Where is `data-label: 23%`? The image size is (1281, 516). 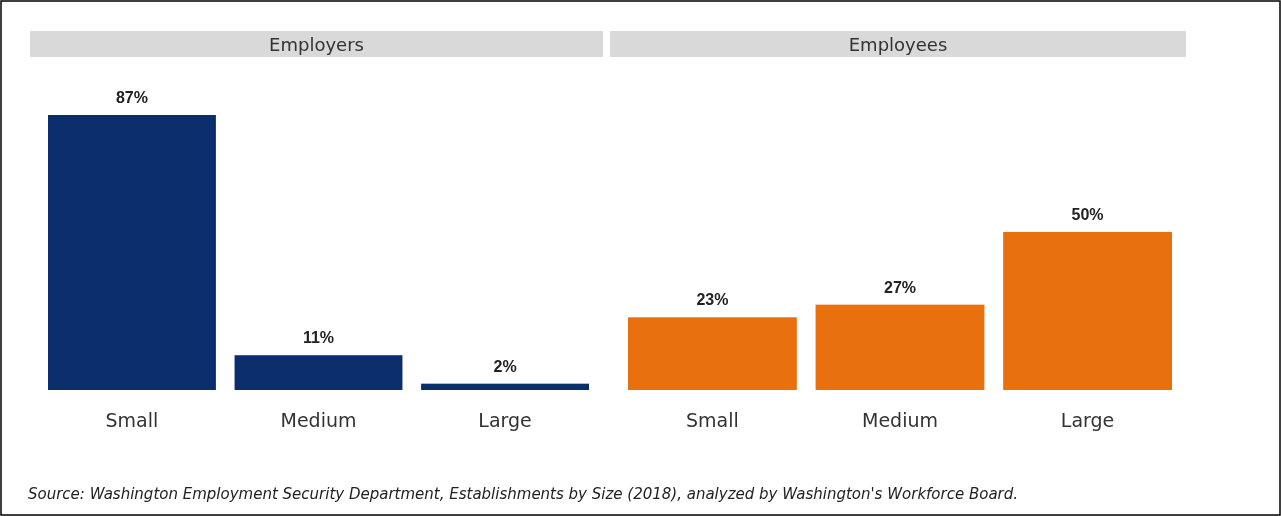 data-label: 23% is located at coordinates (712, 300).